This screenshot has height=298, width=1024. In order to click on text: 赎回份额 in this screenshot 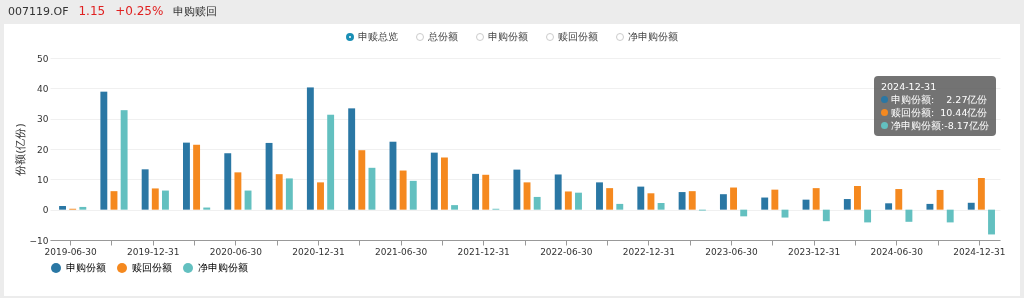, I will do `click(577, 37)`.